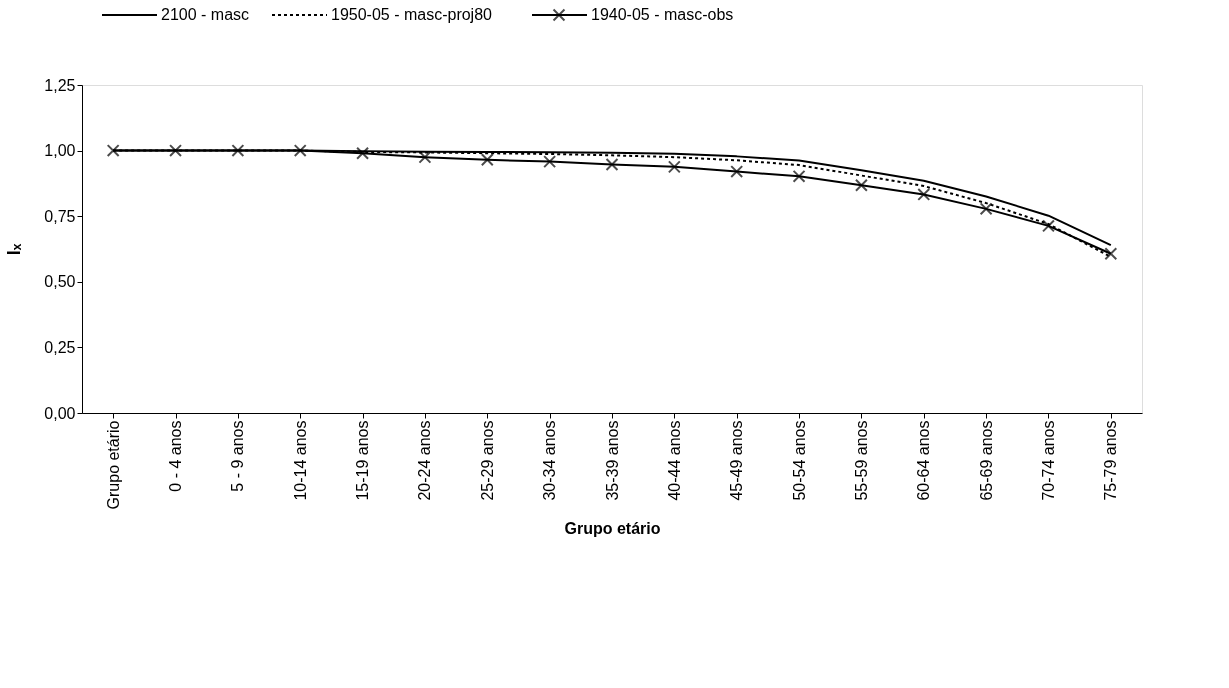  What do you see at coordinates (412, 14) in the screenshot?
I see `legend-label: 1950-05 - masc-proj80` at bounding box center [412, 14].